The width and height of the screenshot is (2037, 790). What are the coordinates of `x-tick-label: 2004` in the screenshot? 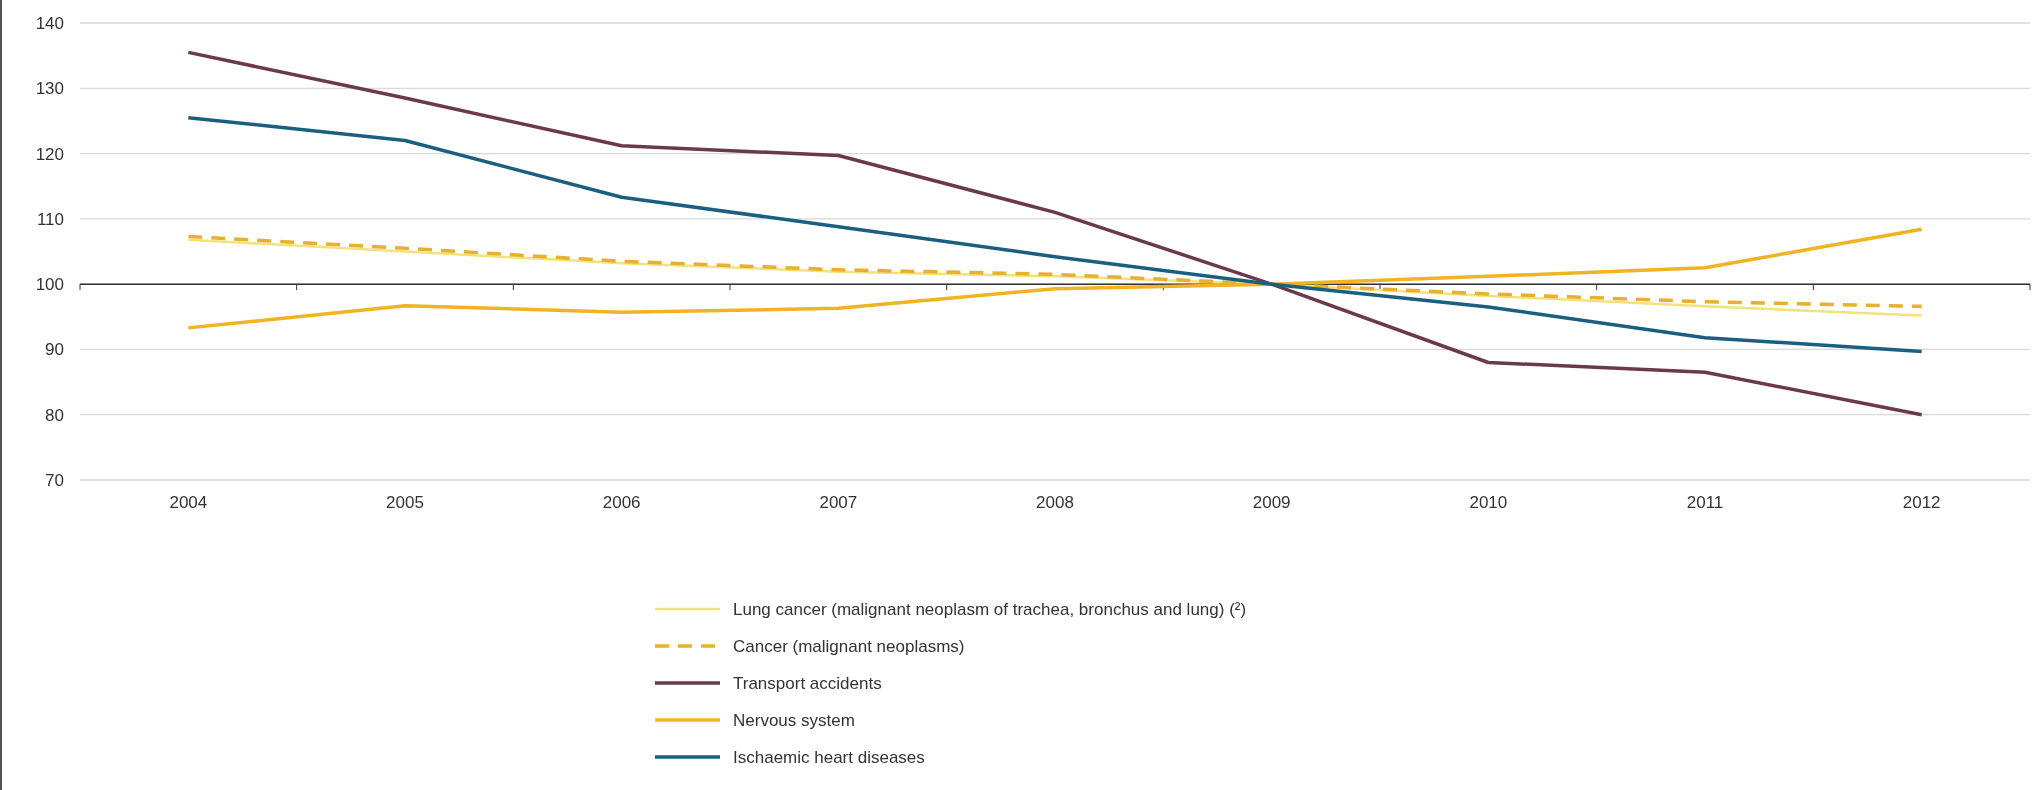 It's located at (188, 503).